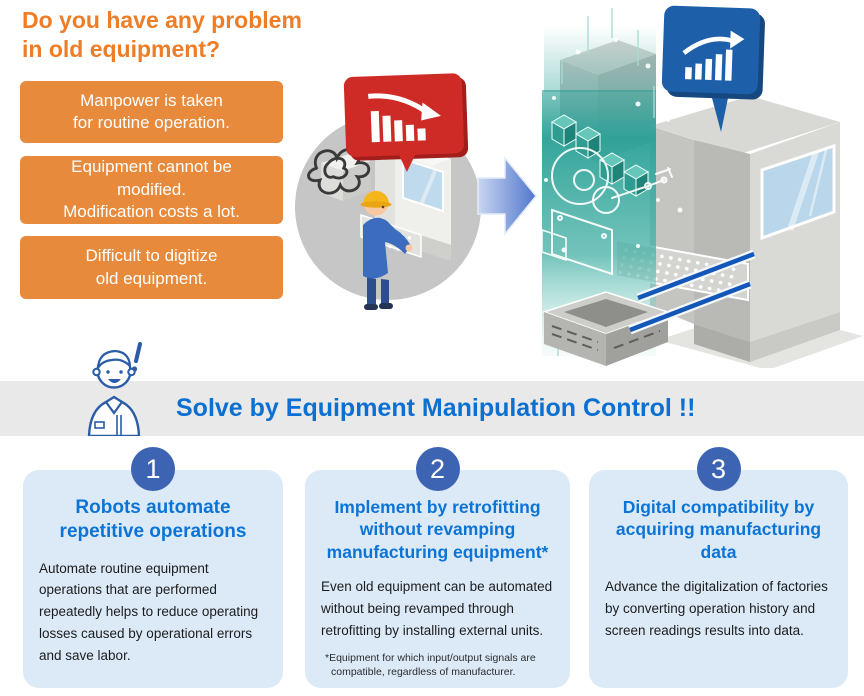 The width and height of the screenshot is (864, 696). What do you see at coordinates (437, 469) in the screenshot?
I see `benefit-number-2: 2` at bounding box center [437, 469].